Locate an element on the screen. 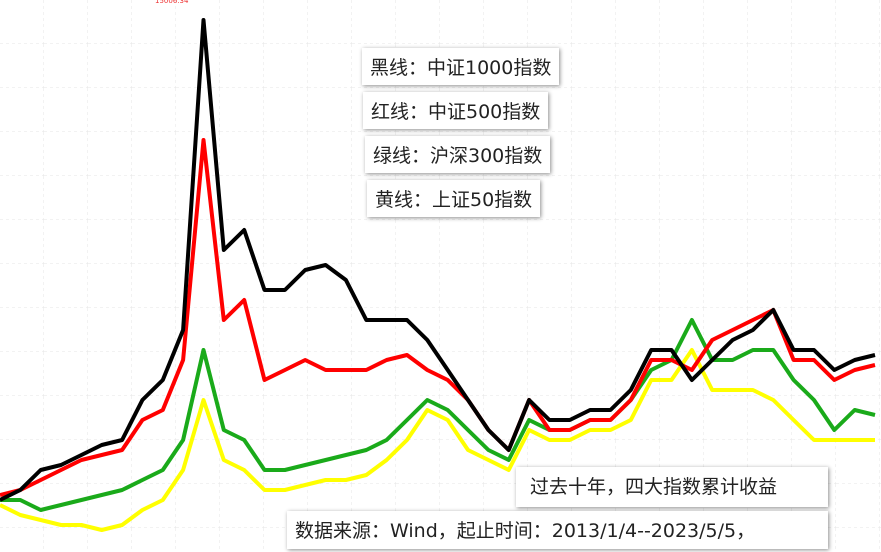 This screenshot has height=552, width=881. legend-label: 红线：中证500指数 is located at coordinates (456, 112).